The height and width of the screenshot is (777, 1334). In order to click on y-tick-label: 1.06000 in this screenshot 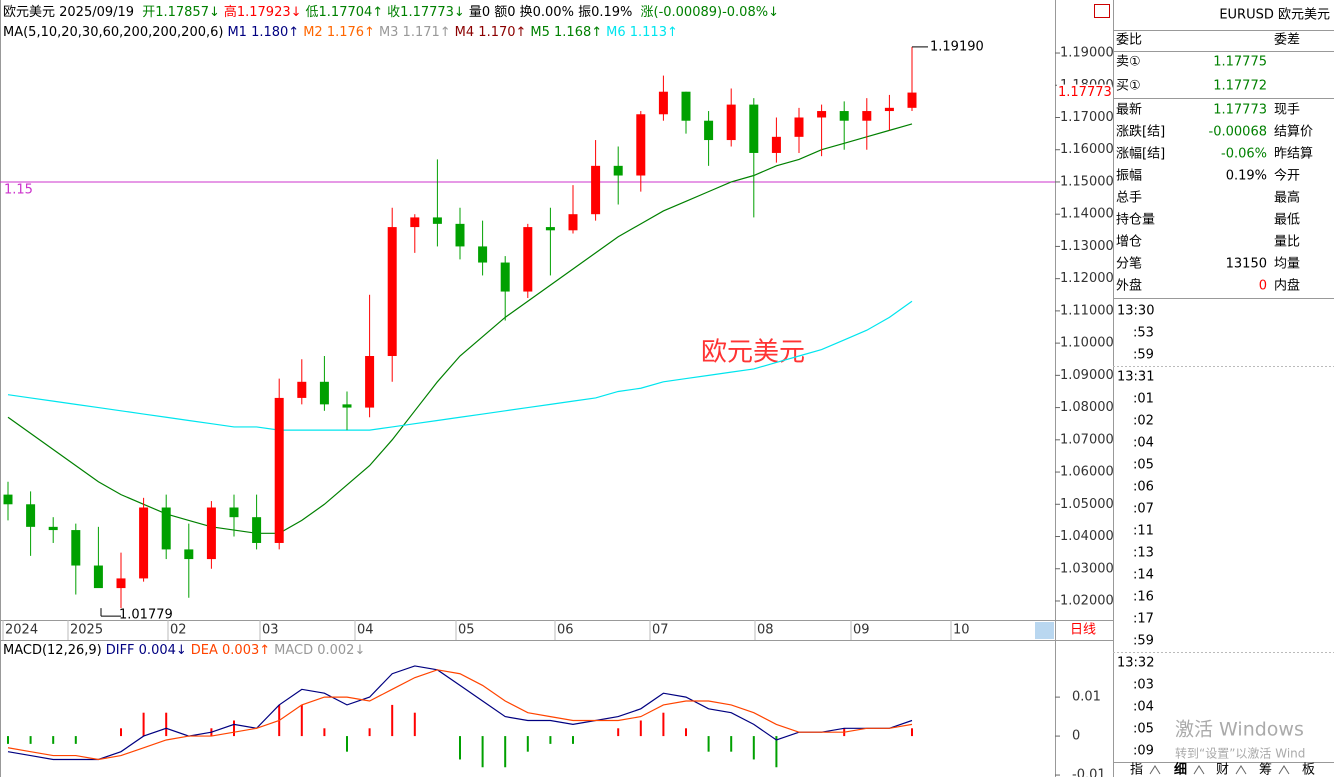, I will do `click(1087, 472)`.